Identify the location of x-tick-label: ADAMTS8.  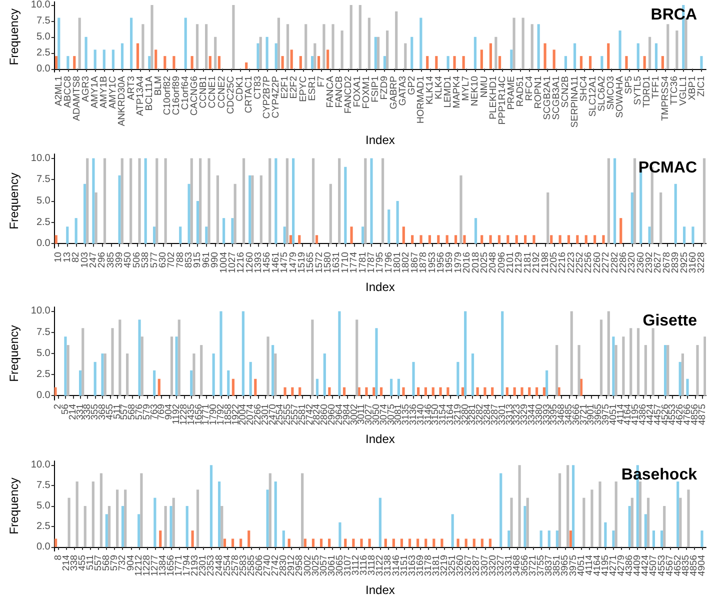
(76, 98).